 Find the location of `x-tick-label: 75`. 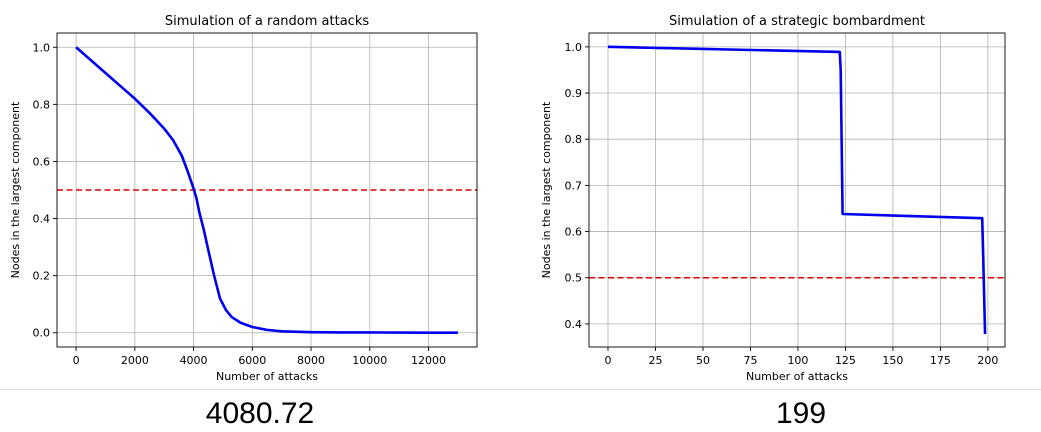

x-tick-label: 75 is located at coordinates (750, 360).